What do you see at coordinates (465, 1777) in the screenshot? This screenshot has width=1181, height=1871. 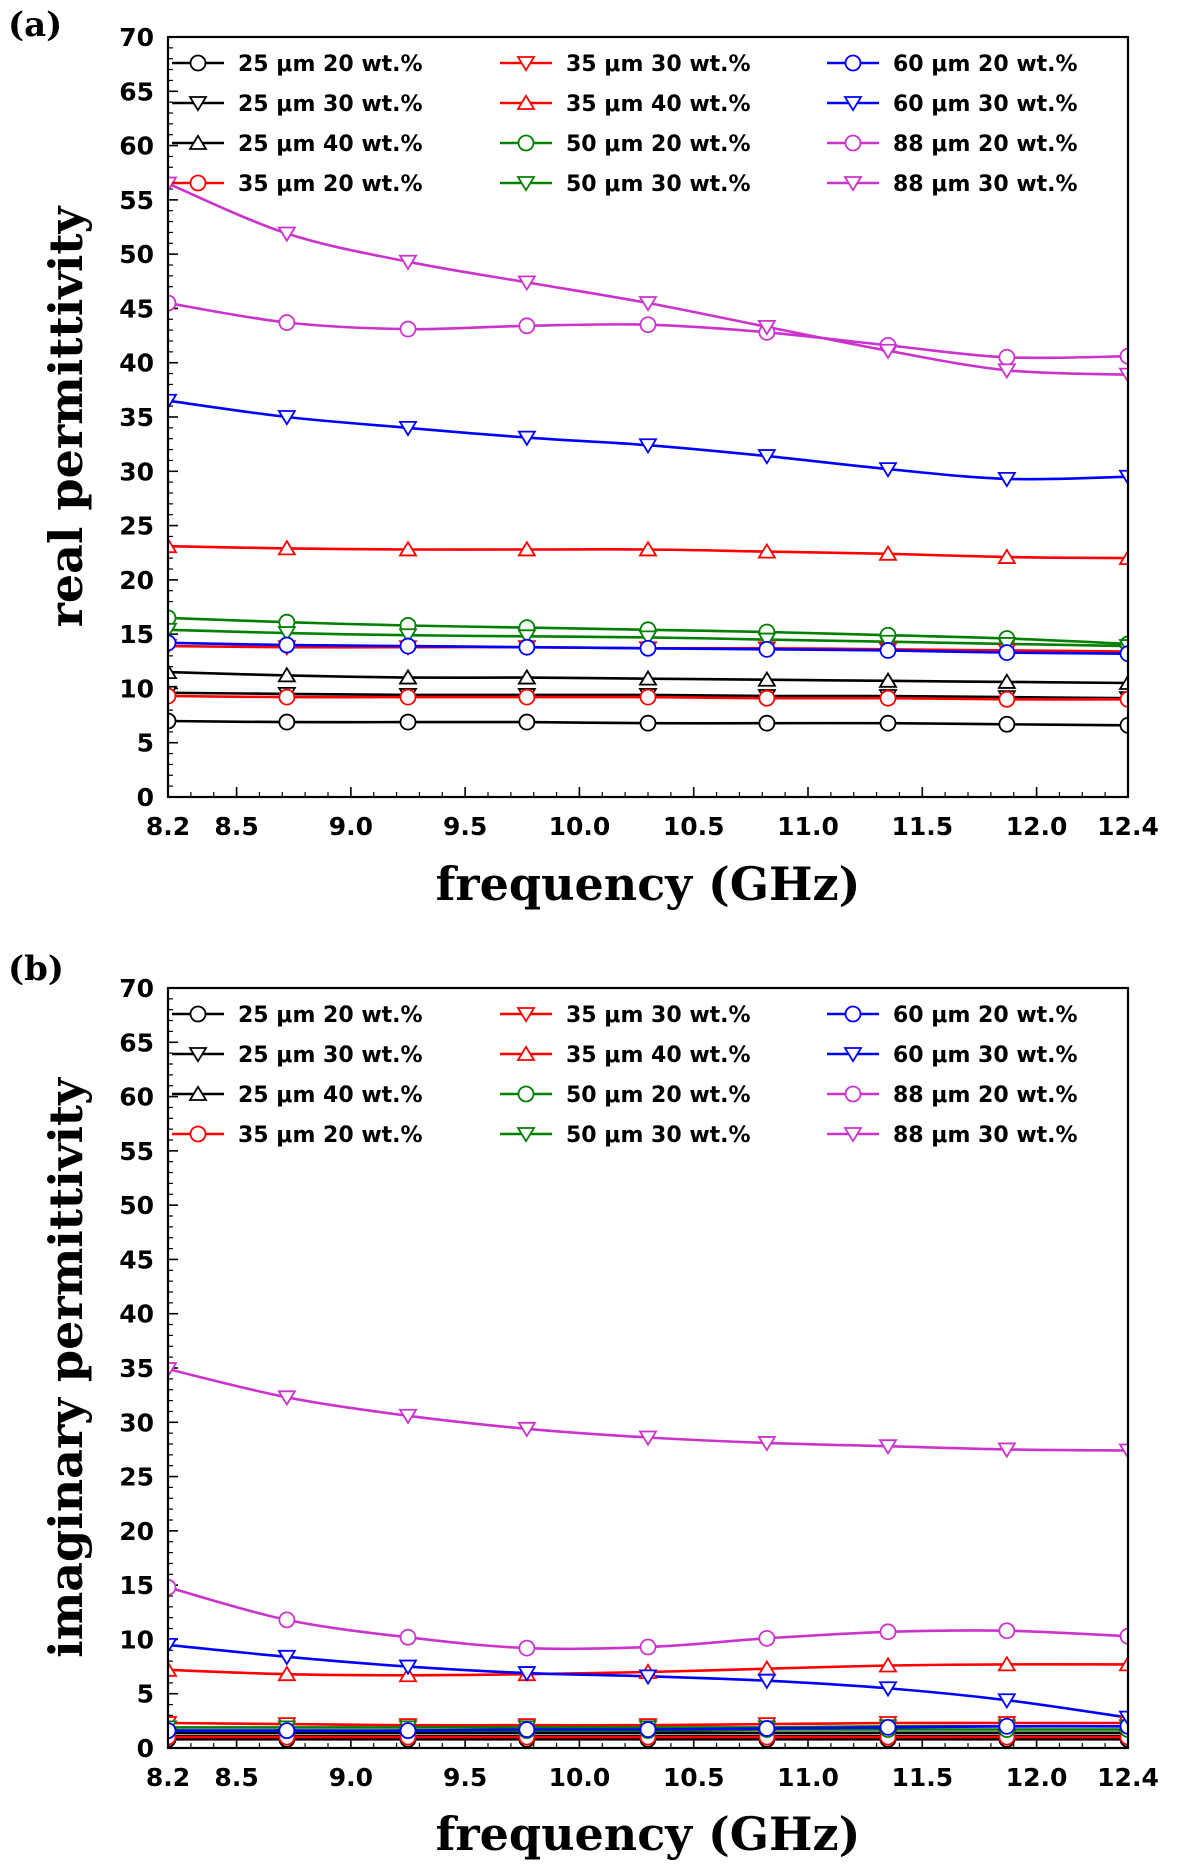 I see `x-tick-label: 9.5` at bounding box center [465, 1777].